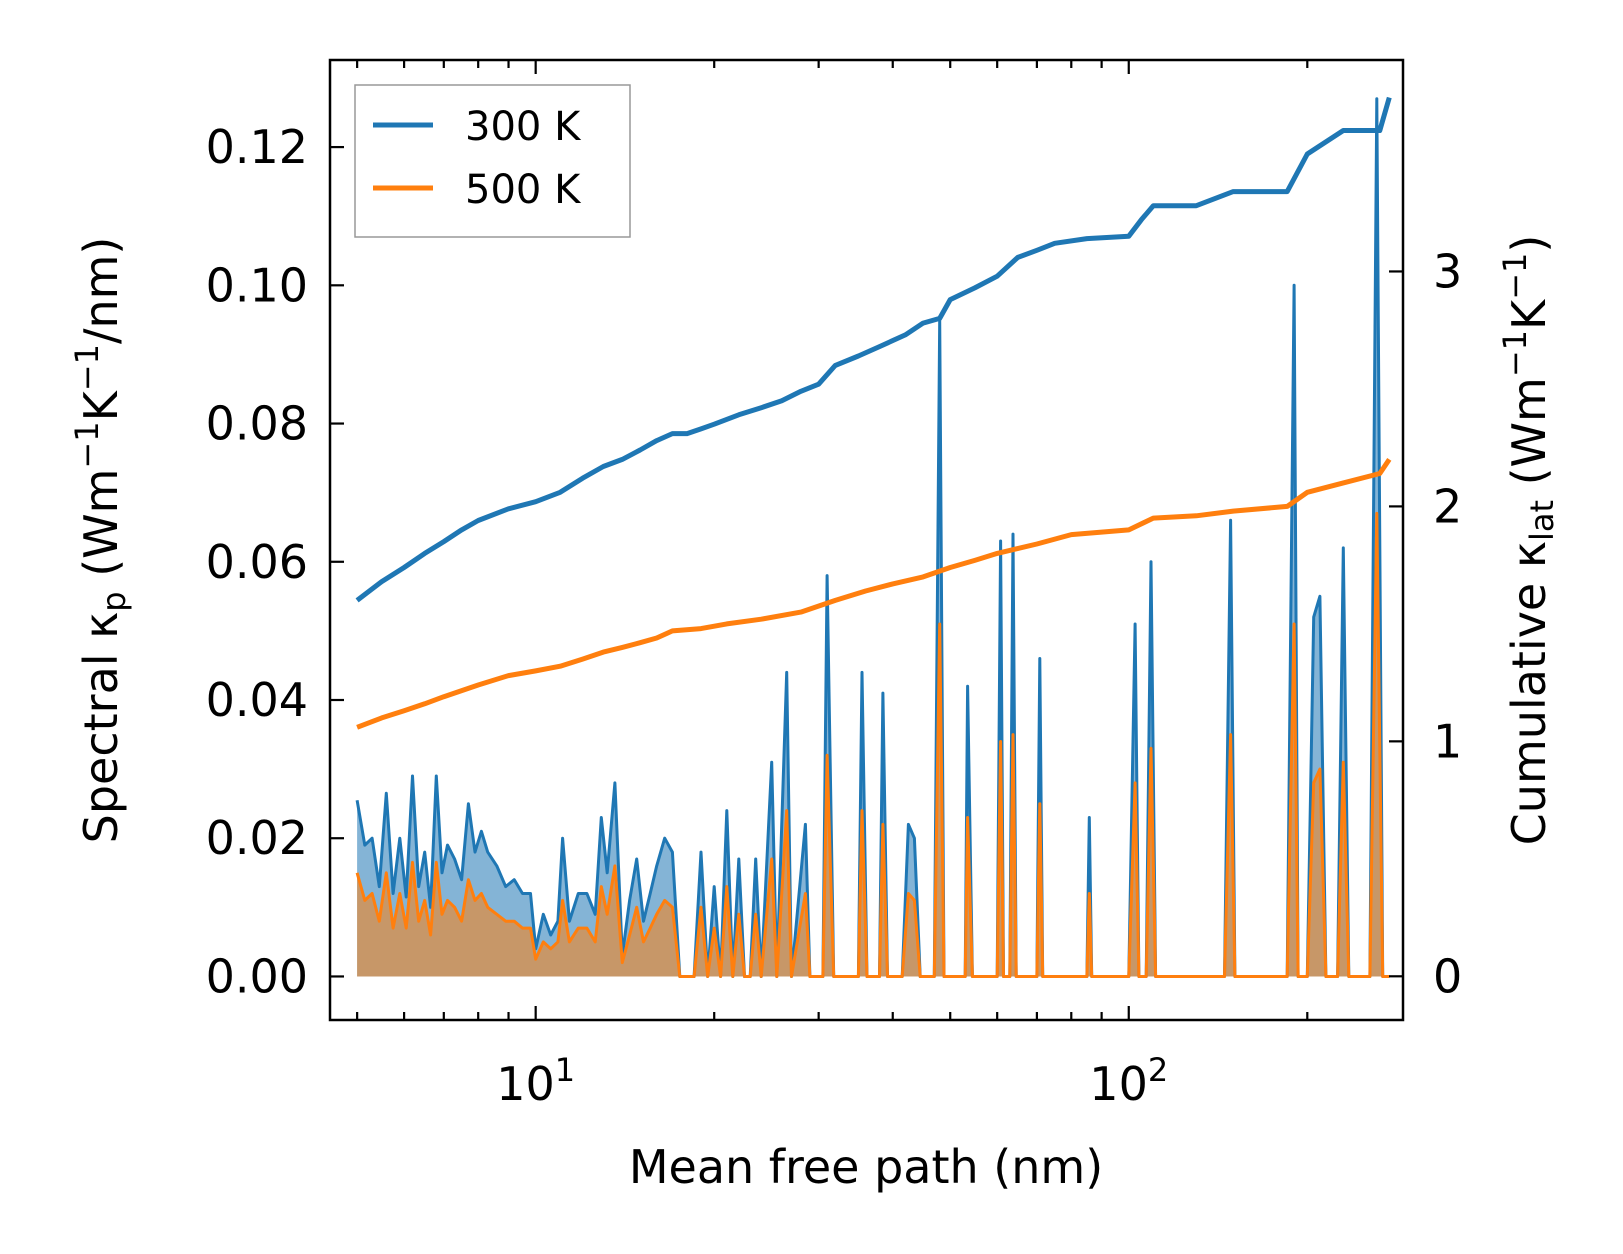 The image size is (1623, 1254). Describe the element at coordinates (1447, 741) in the screenshot. I see `y-right-tick-label: 1` at that location.